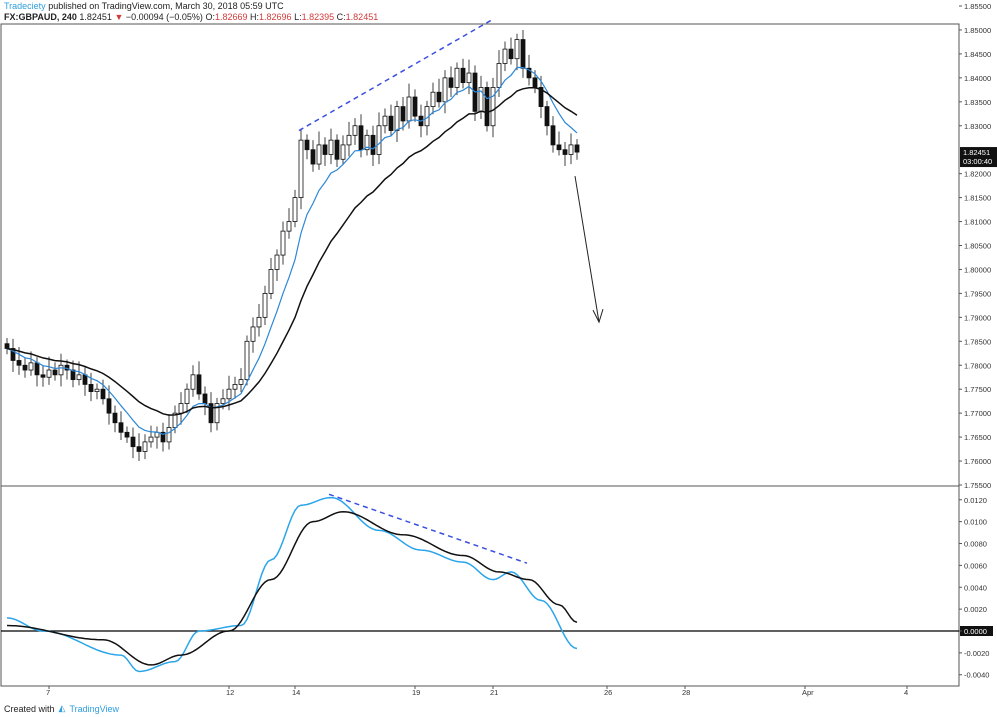 The height and width of the screenshot is (717, 997). What do you see at coordinates (416, 692) in the screenshot?
I see `time-tick-label: 19` at bounding box center [416, 692].